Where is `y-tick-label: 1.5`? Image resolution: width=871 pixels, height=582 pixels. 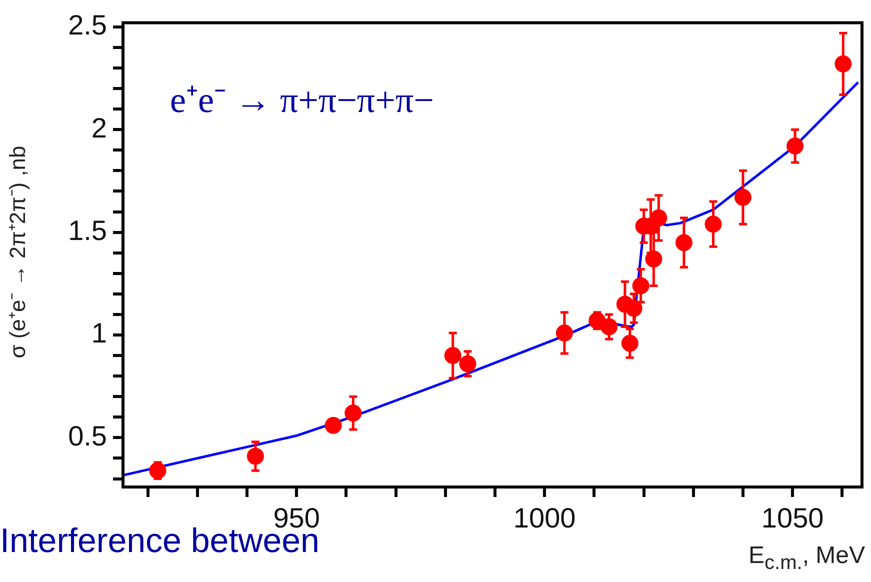
y-tick-label: 1.5 is located at coordinates (87, 230).